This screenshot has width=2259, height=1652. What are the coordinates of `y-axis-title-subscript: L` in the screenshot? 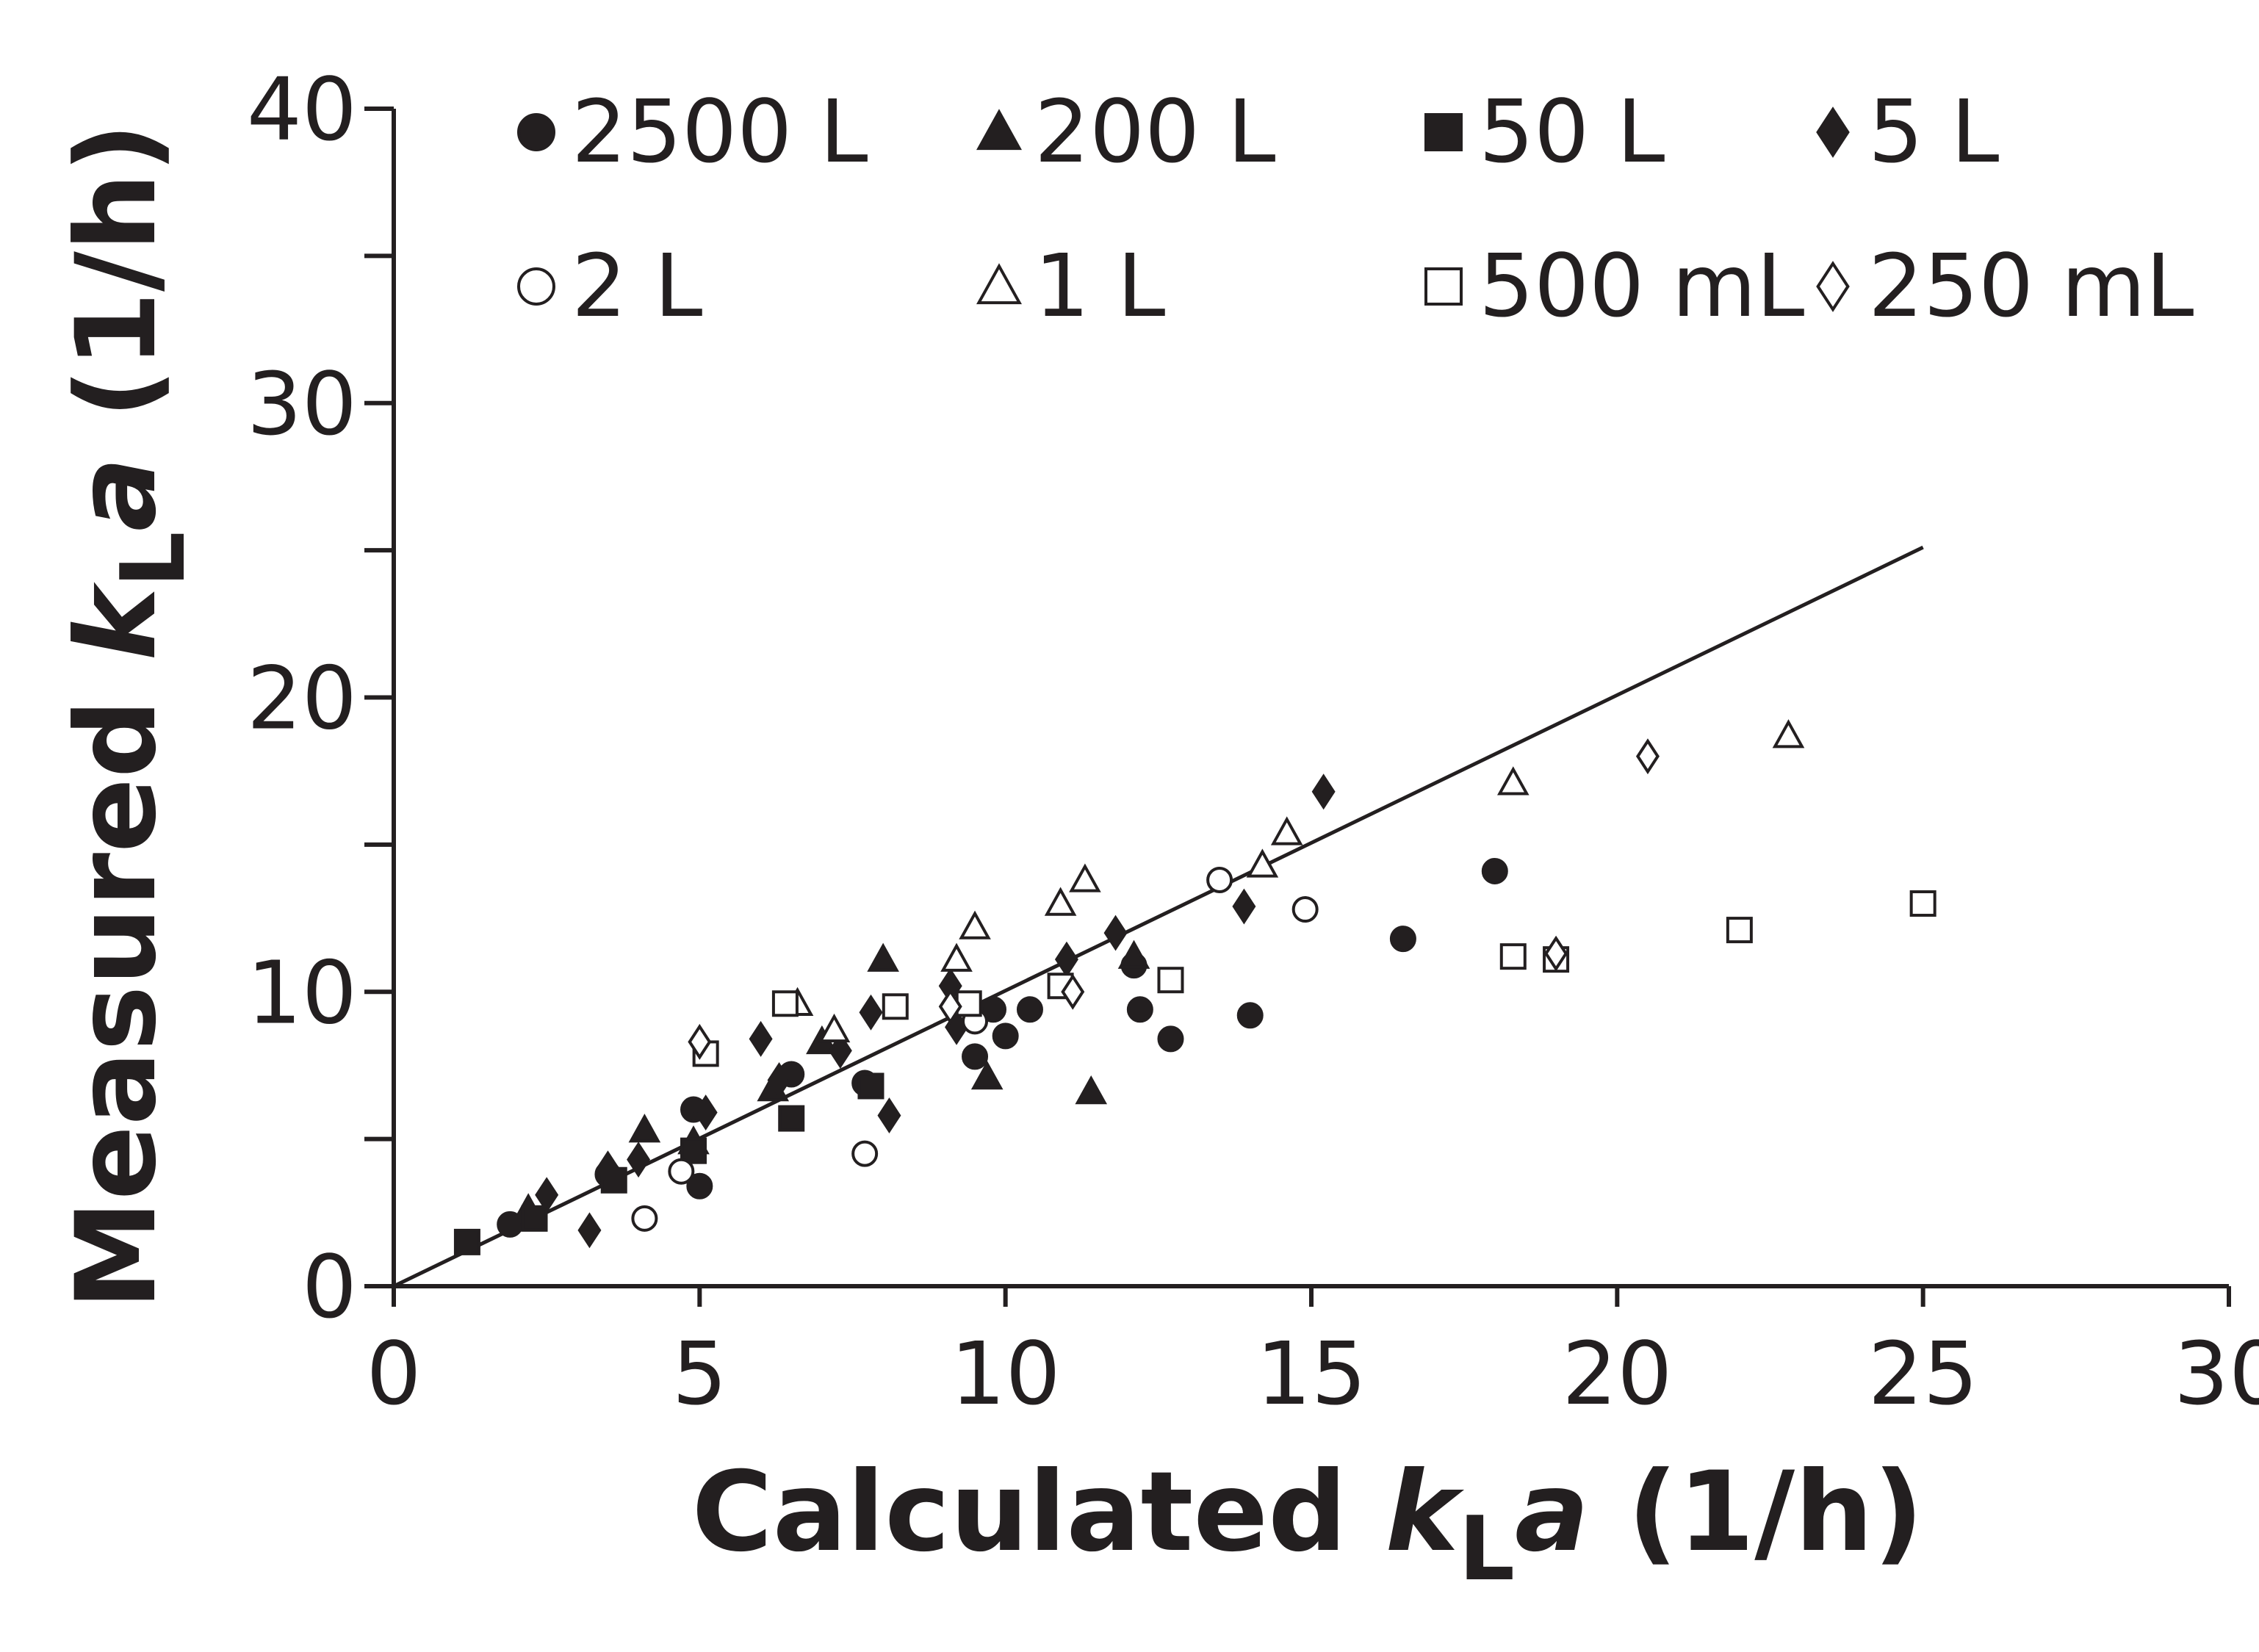 It's located at (154, 559).